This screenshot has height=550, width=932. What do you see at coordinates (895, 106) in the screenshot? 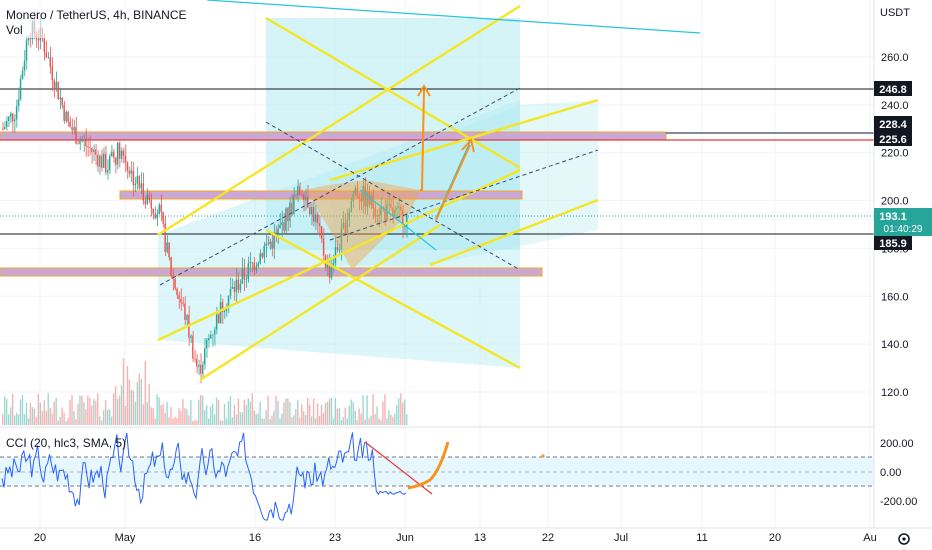
I see `price-label: 240.0` at bounding box center [895, 106].